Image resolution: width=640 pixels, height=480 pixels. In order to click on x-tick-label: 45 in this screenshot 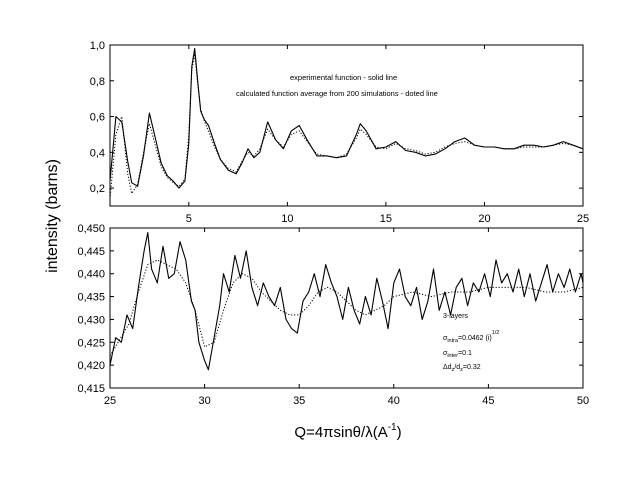, I will do `click(488, 401)`.